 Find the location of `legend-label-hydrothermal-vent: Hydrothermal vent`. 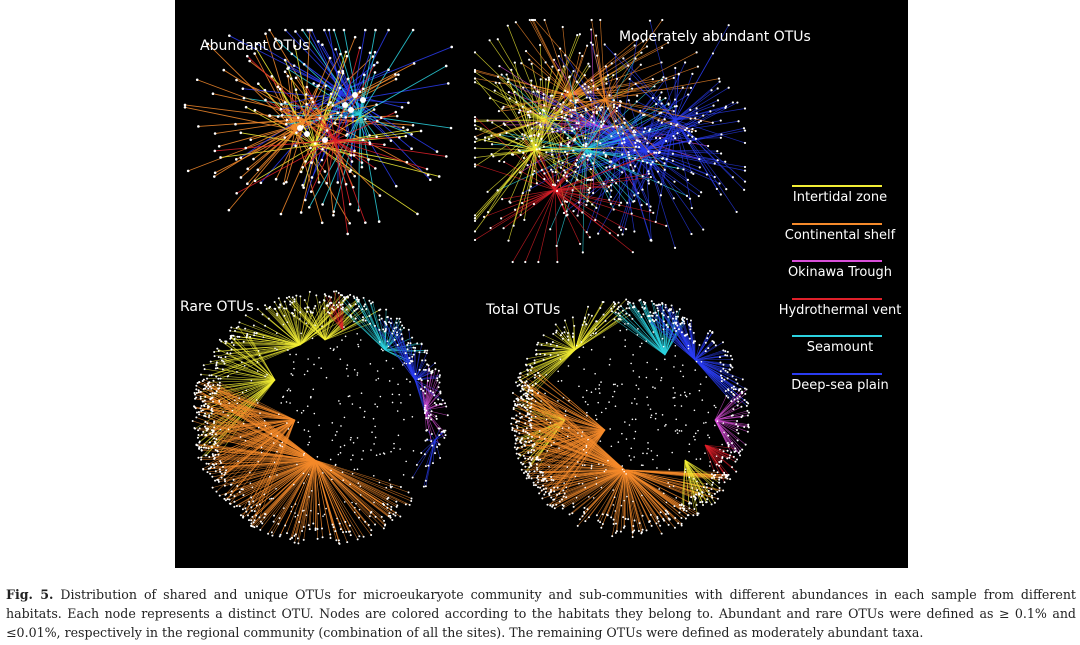

legend-label-hydrothermal-vent: Hydrothermal vent is located at coordinates (840, 310).